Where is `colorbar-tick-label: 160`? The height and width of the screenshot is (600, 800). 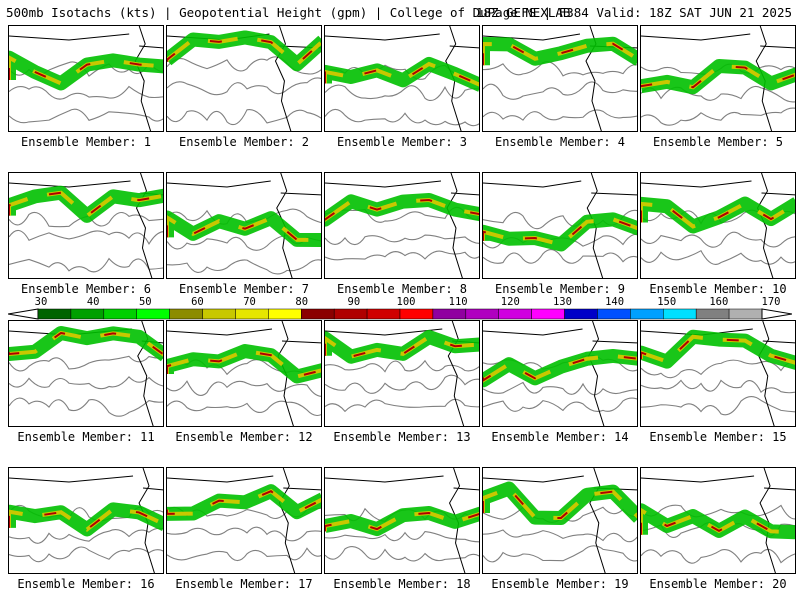 colorbar-tick-label: 160 is located at coordinates (719, 302).